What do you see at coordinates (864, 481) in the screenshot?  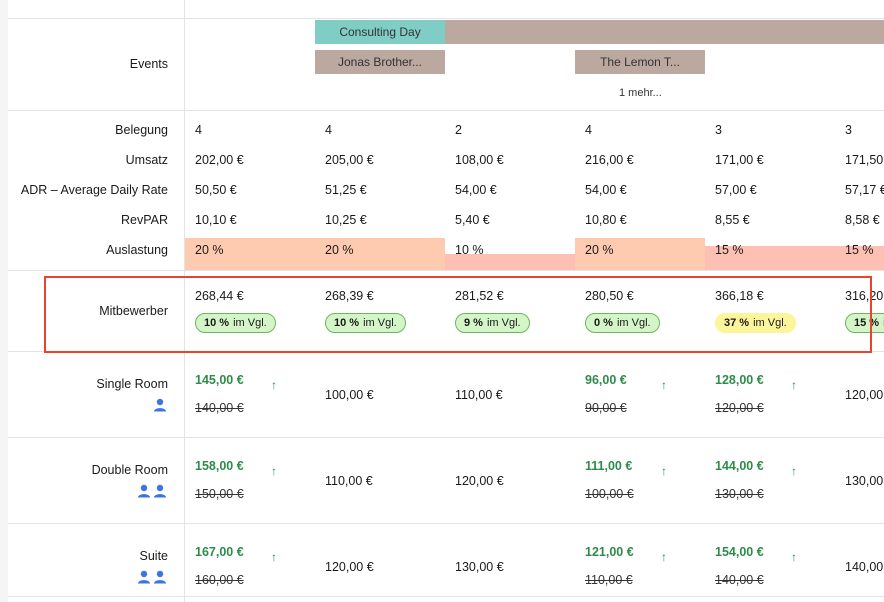 I see `room-price: 130,00` at bounding box center [864, 481].